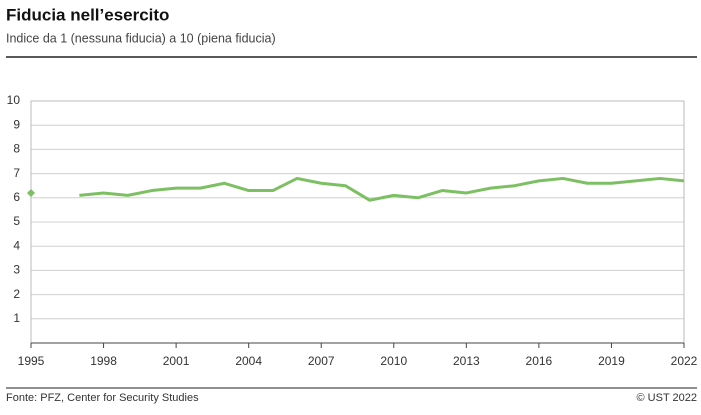  Describe the element at coordinates (102, 398) in the screenshot. I see `source: Fonte: PFZ, Center for Security Studies` at that location.